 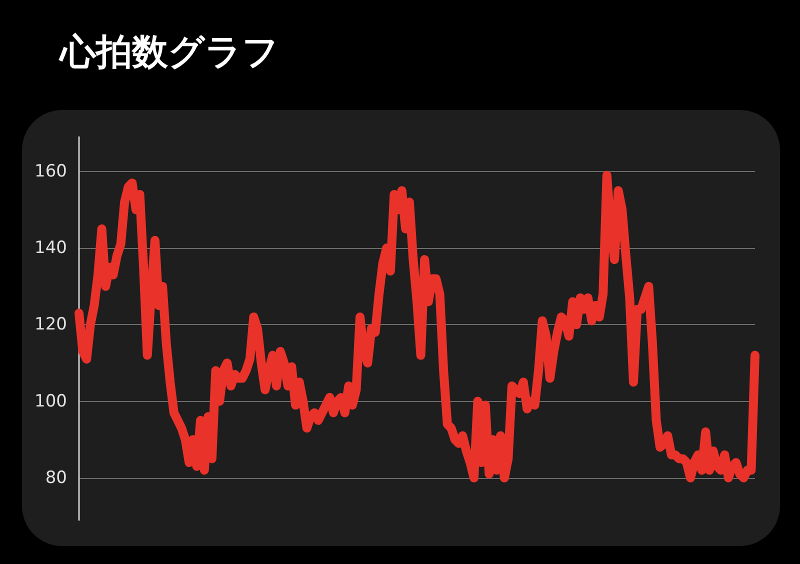 What do you see at coordinates (50, 401) in the screenshot?
I see `y-tick-label: 100` at bounding box center [50, 401].